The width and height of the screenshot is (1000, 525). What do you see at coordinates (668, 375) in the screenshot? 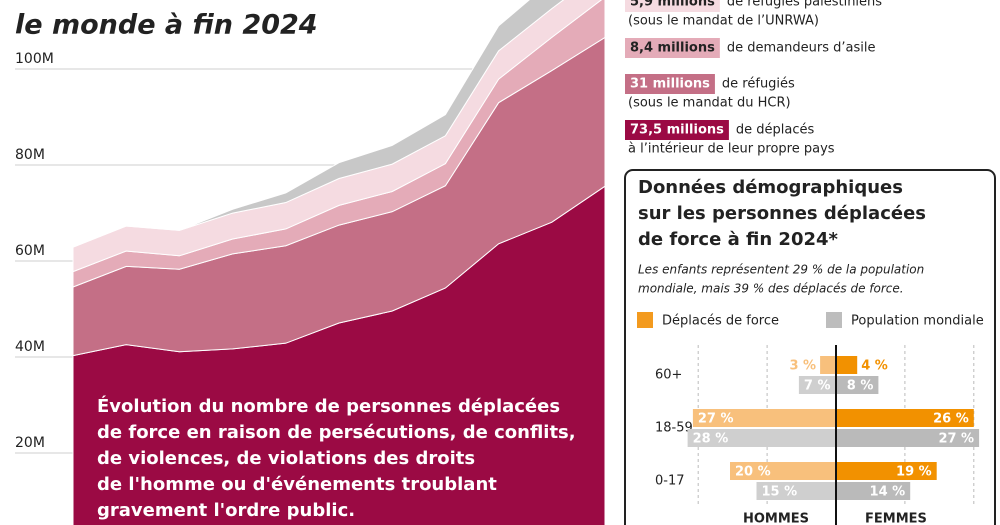
I see `category-label: 60+` at bounding box center [668, 375].